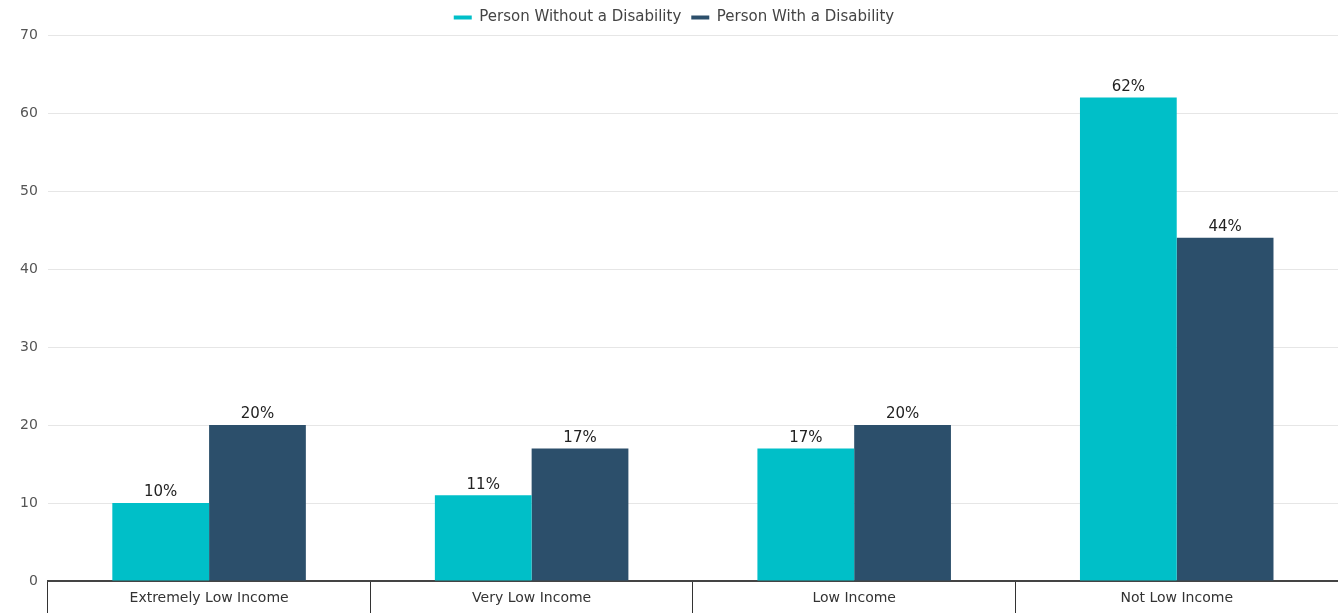 The width and height of the screenshot is (1338, 613). What do you see at coordinates (28, 423) in the screenshot?
I see `y-tick-label: 20` at bounding box center [28, 423].